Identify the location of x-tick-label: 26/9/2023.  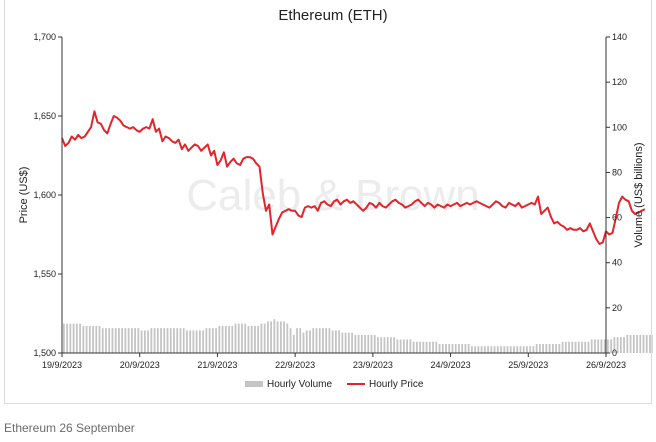
(606, 365).